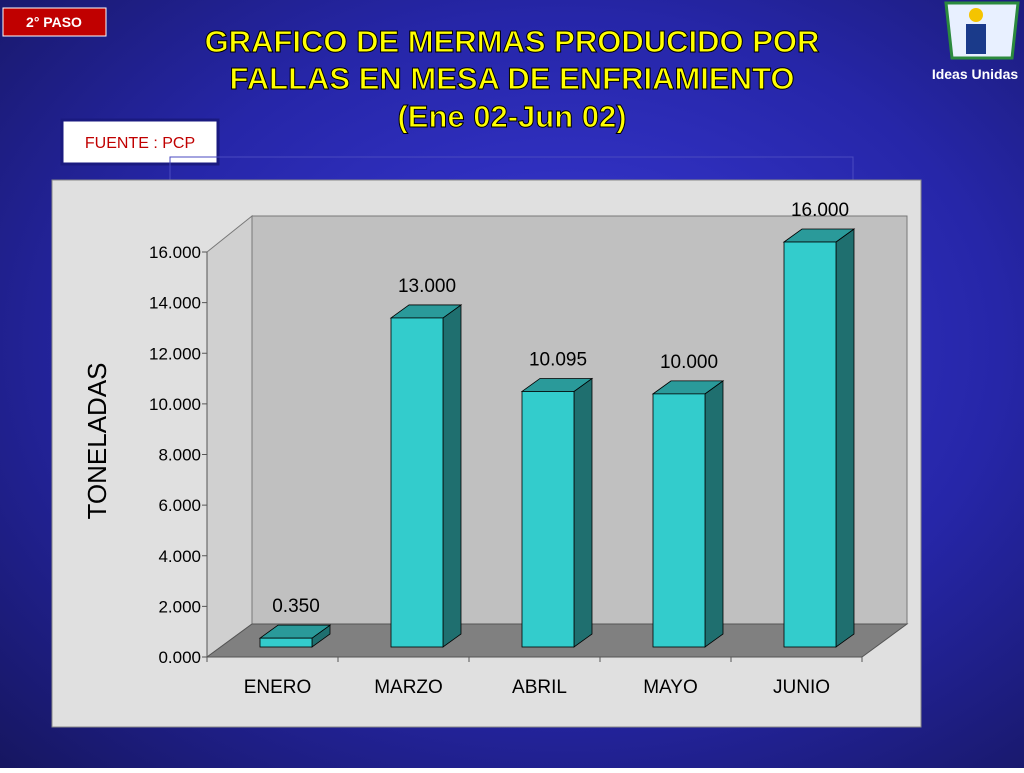 The image size is (1024, 773). I want to click on badge: 2° PASO, so click(54, 22).